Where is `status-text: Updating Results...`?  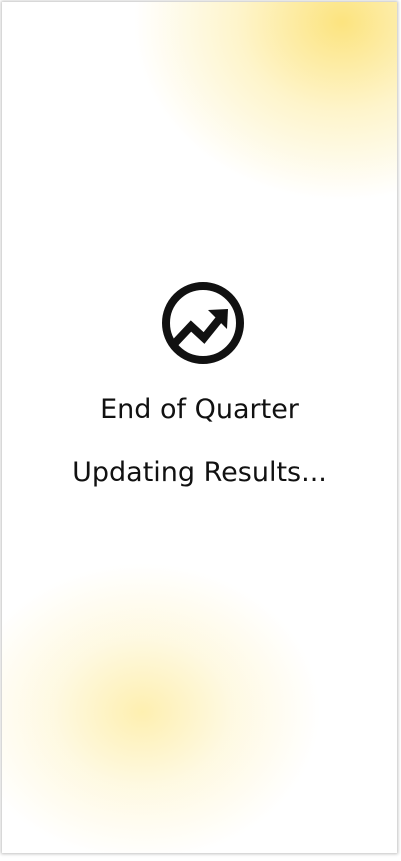 status-text: Updating Results... is located at coordinates (199, 472).